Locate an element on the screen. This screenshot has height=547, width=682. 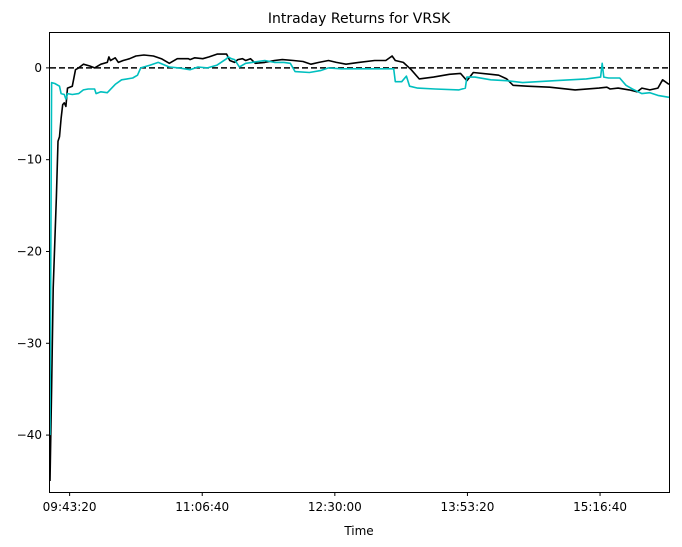
x-tick-label: 09:43:20 is located at coordinates (70, 507).